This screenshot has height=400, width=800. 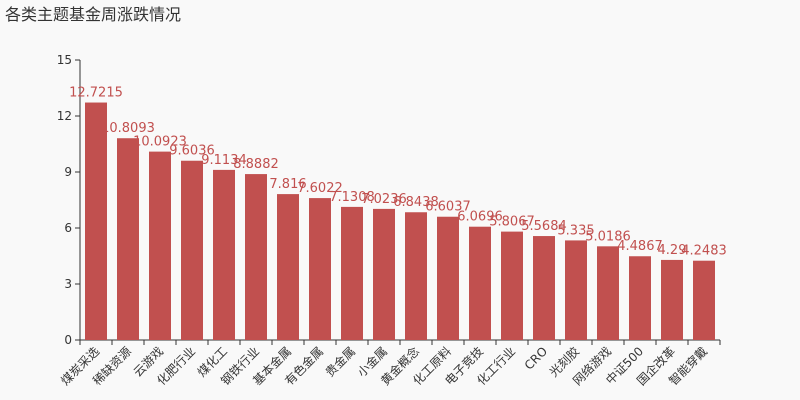 What do you see at coordinates (96, 93) in the screenshot?
I see `data-label: 12.7215` at bounding box center [96, 93].